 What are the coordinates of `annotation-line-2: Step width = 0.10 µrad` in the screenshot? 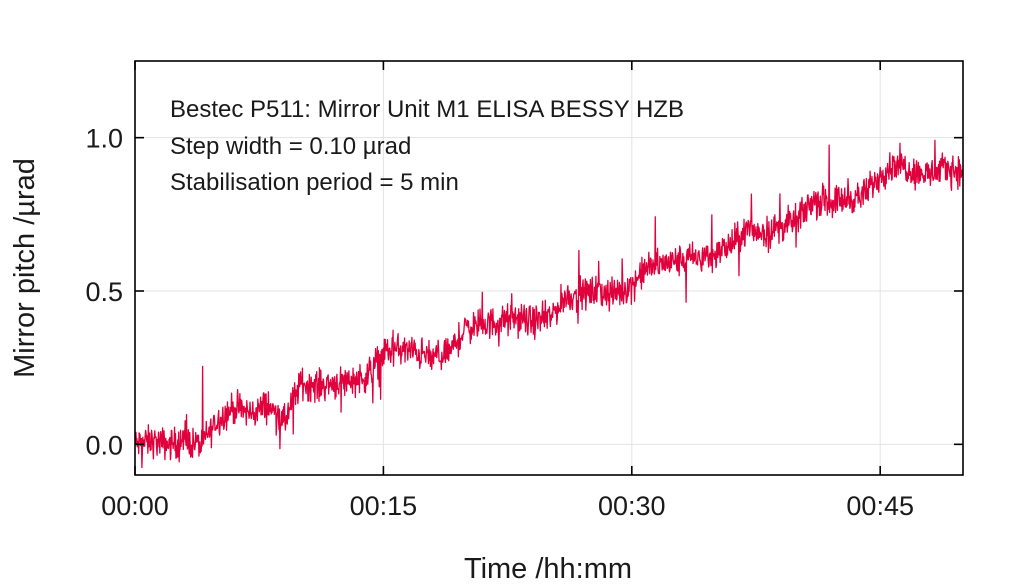 It's located at (290, 146).